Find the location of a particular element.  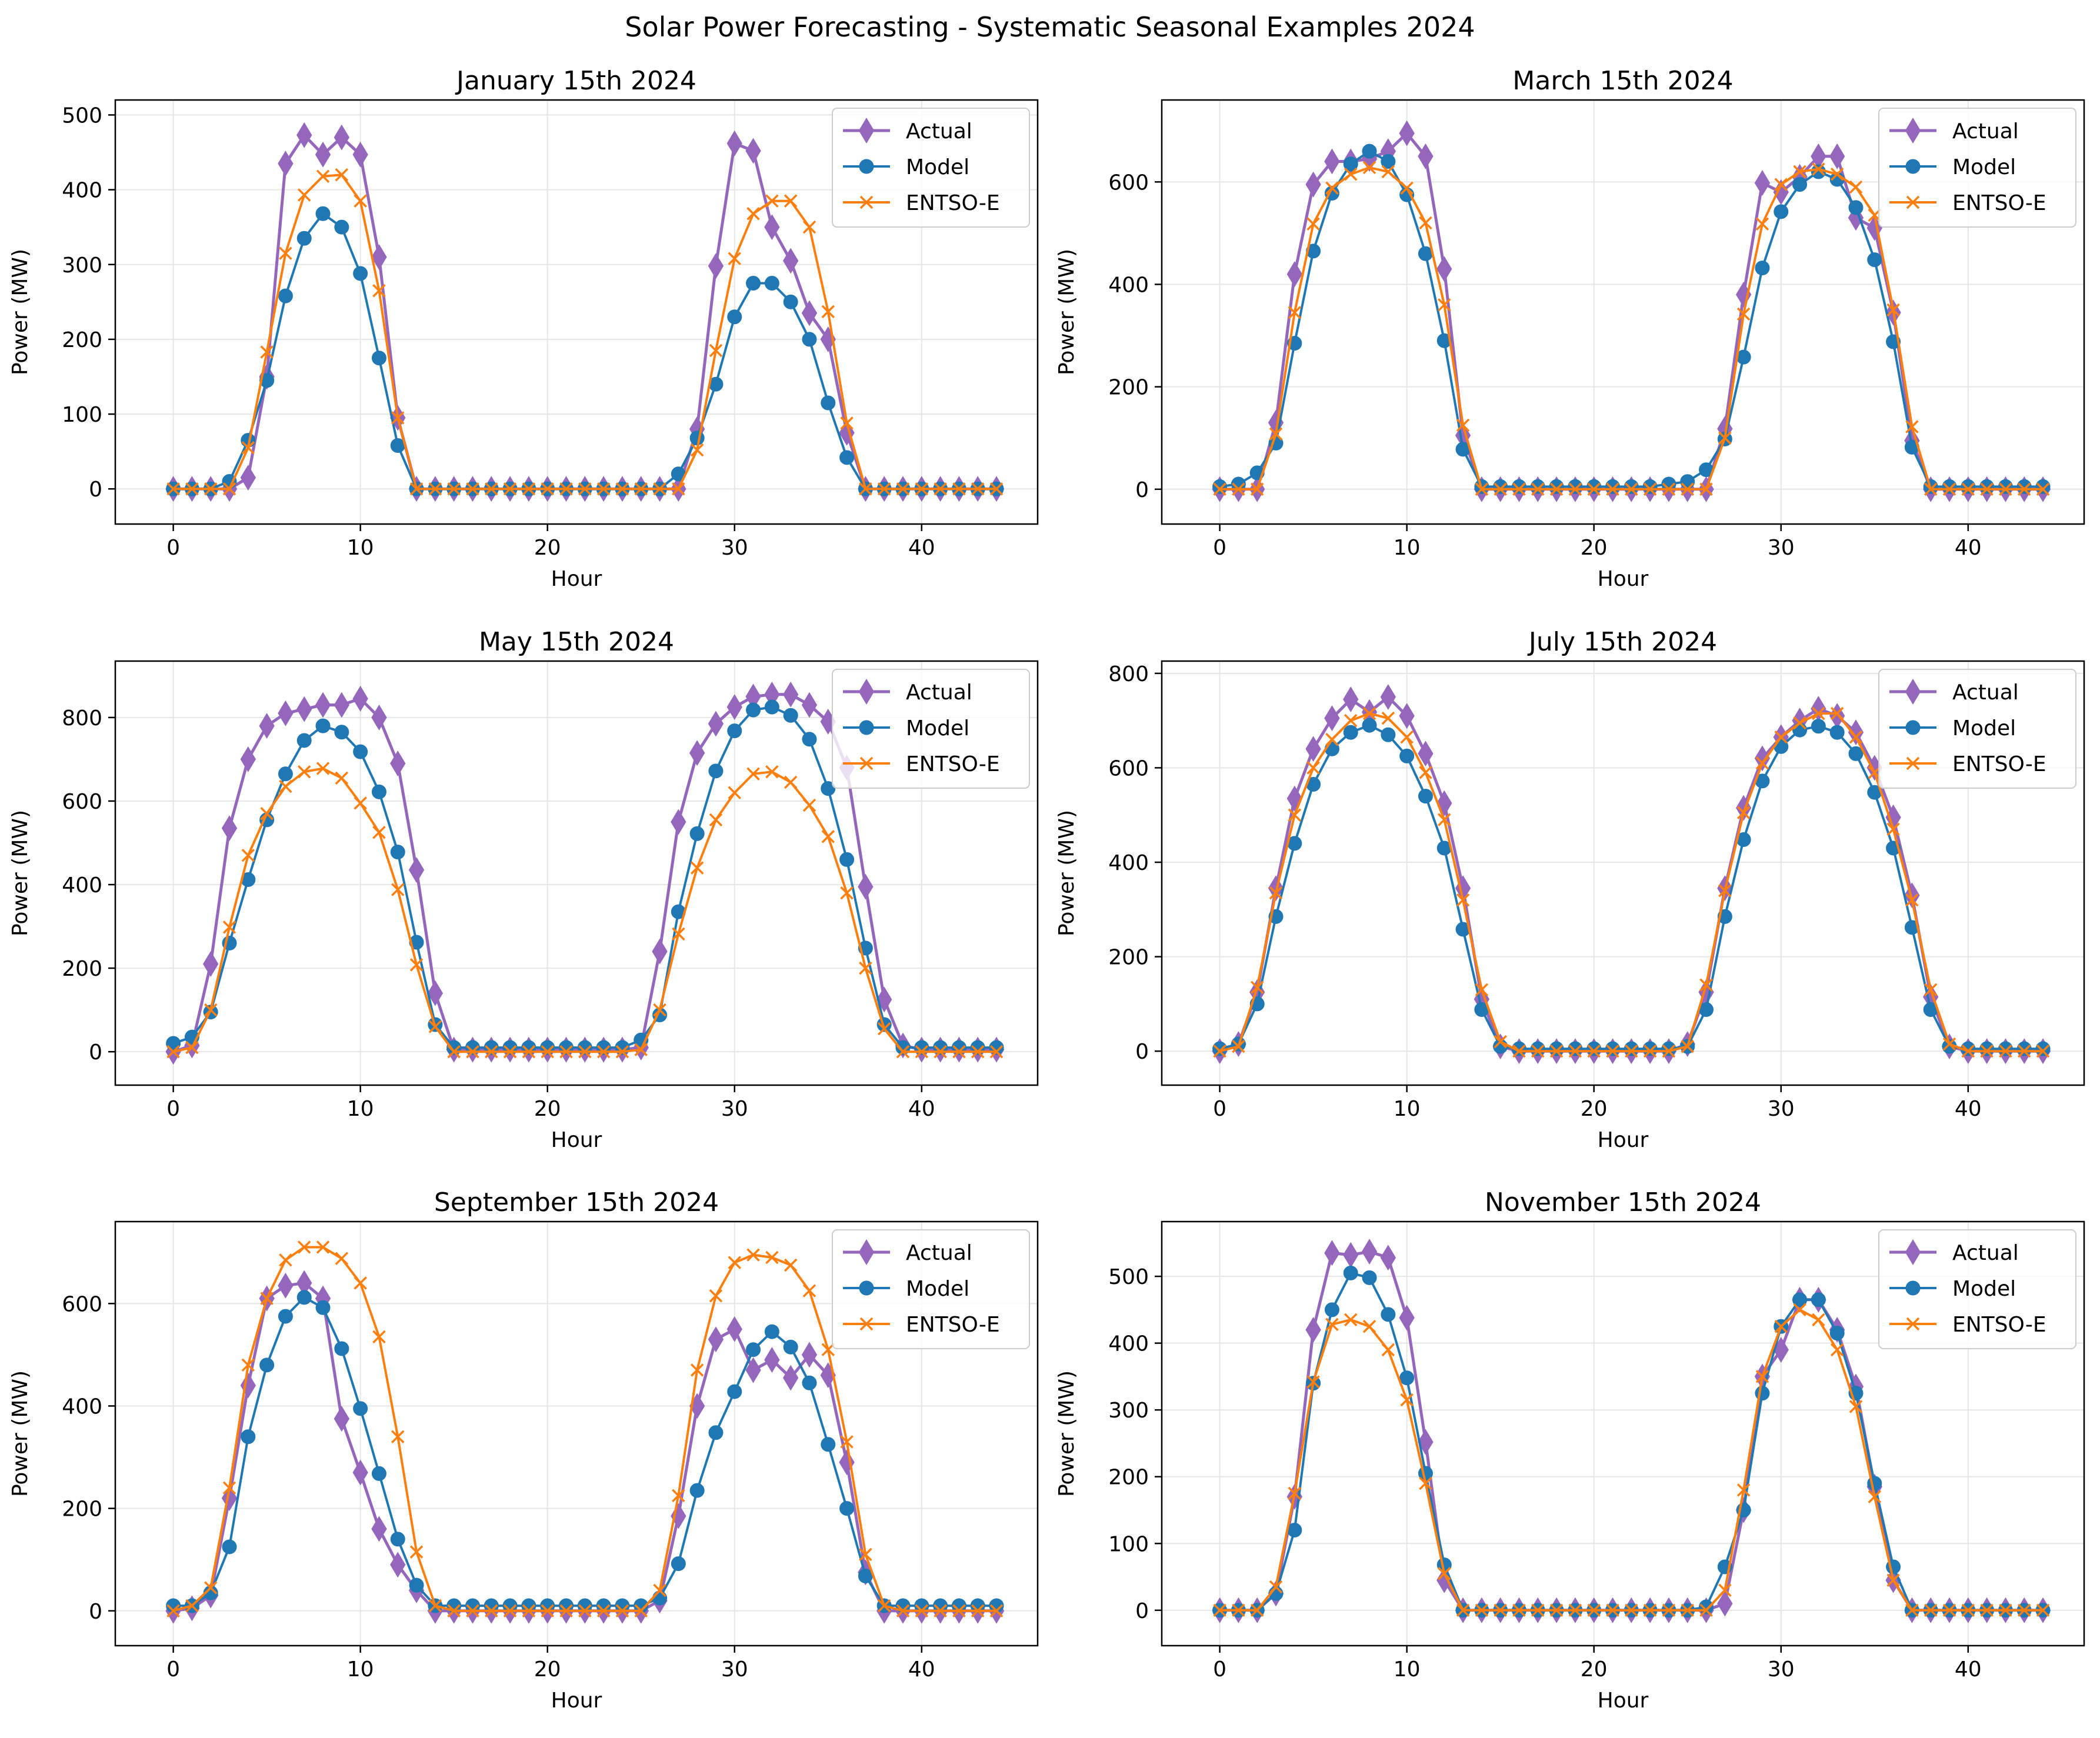

legend-label-model: Model is located at coordinates (1984, 167).